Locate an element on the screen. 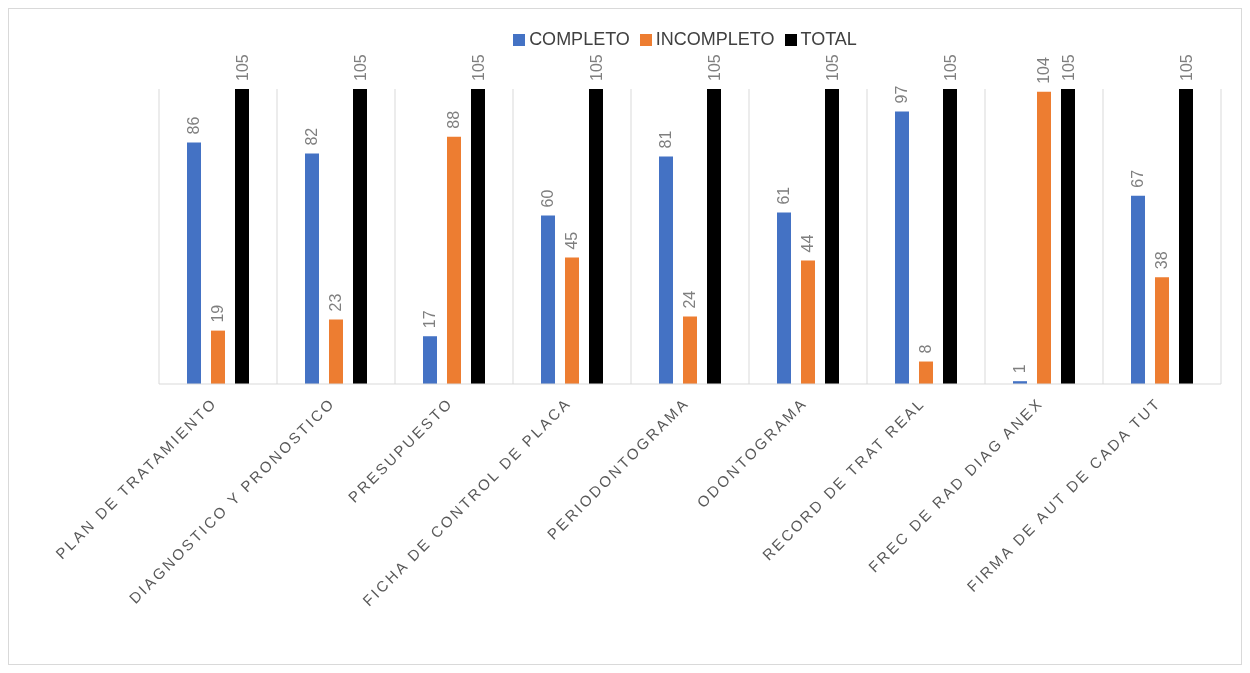 This screenshot has height=673, width=1250. data-label: 45 is located at coordinates (572, 240).